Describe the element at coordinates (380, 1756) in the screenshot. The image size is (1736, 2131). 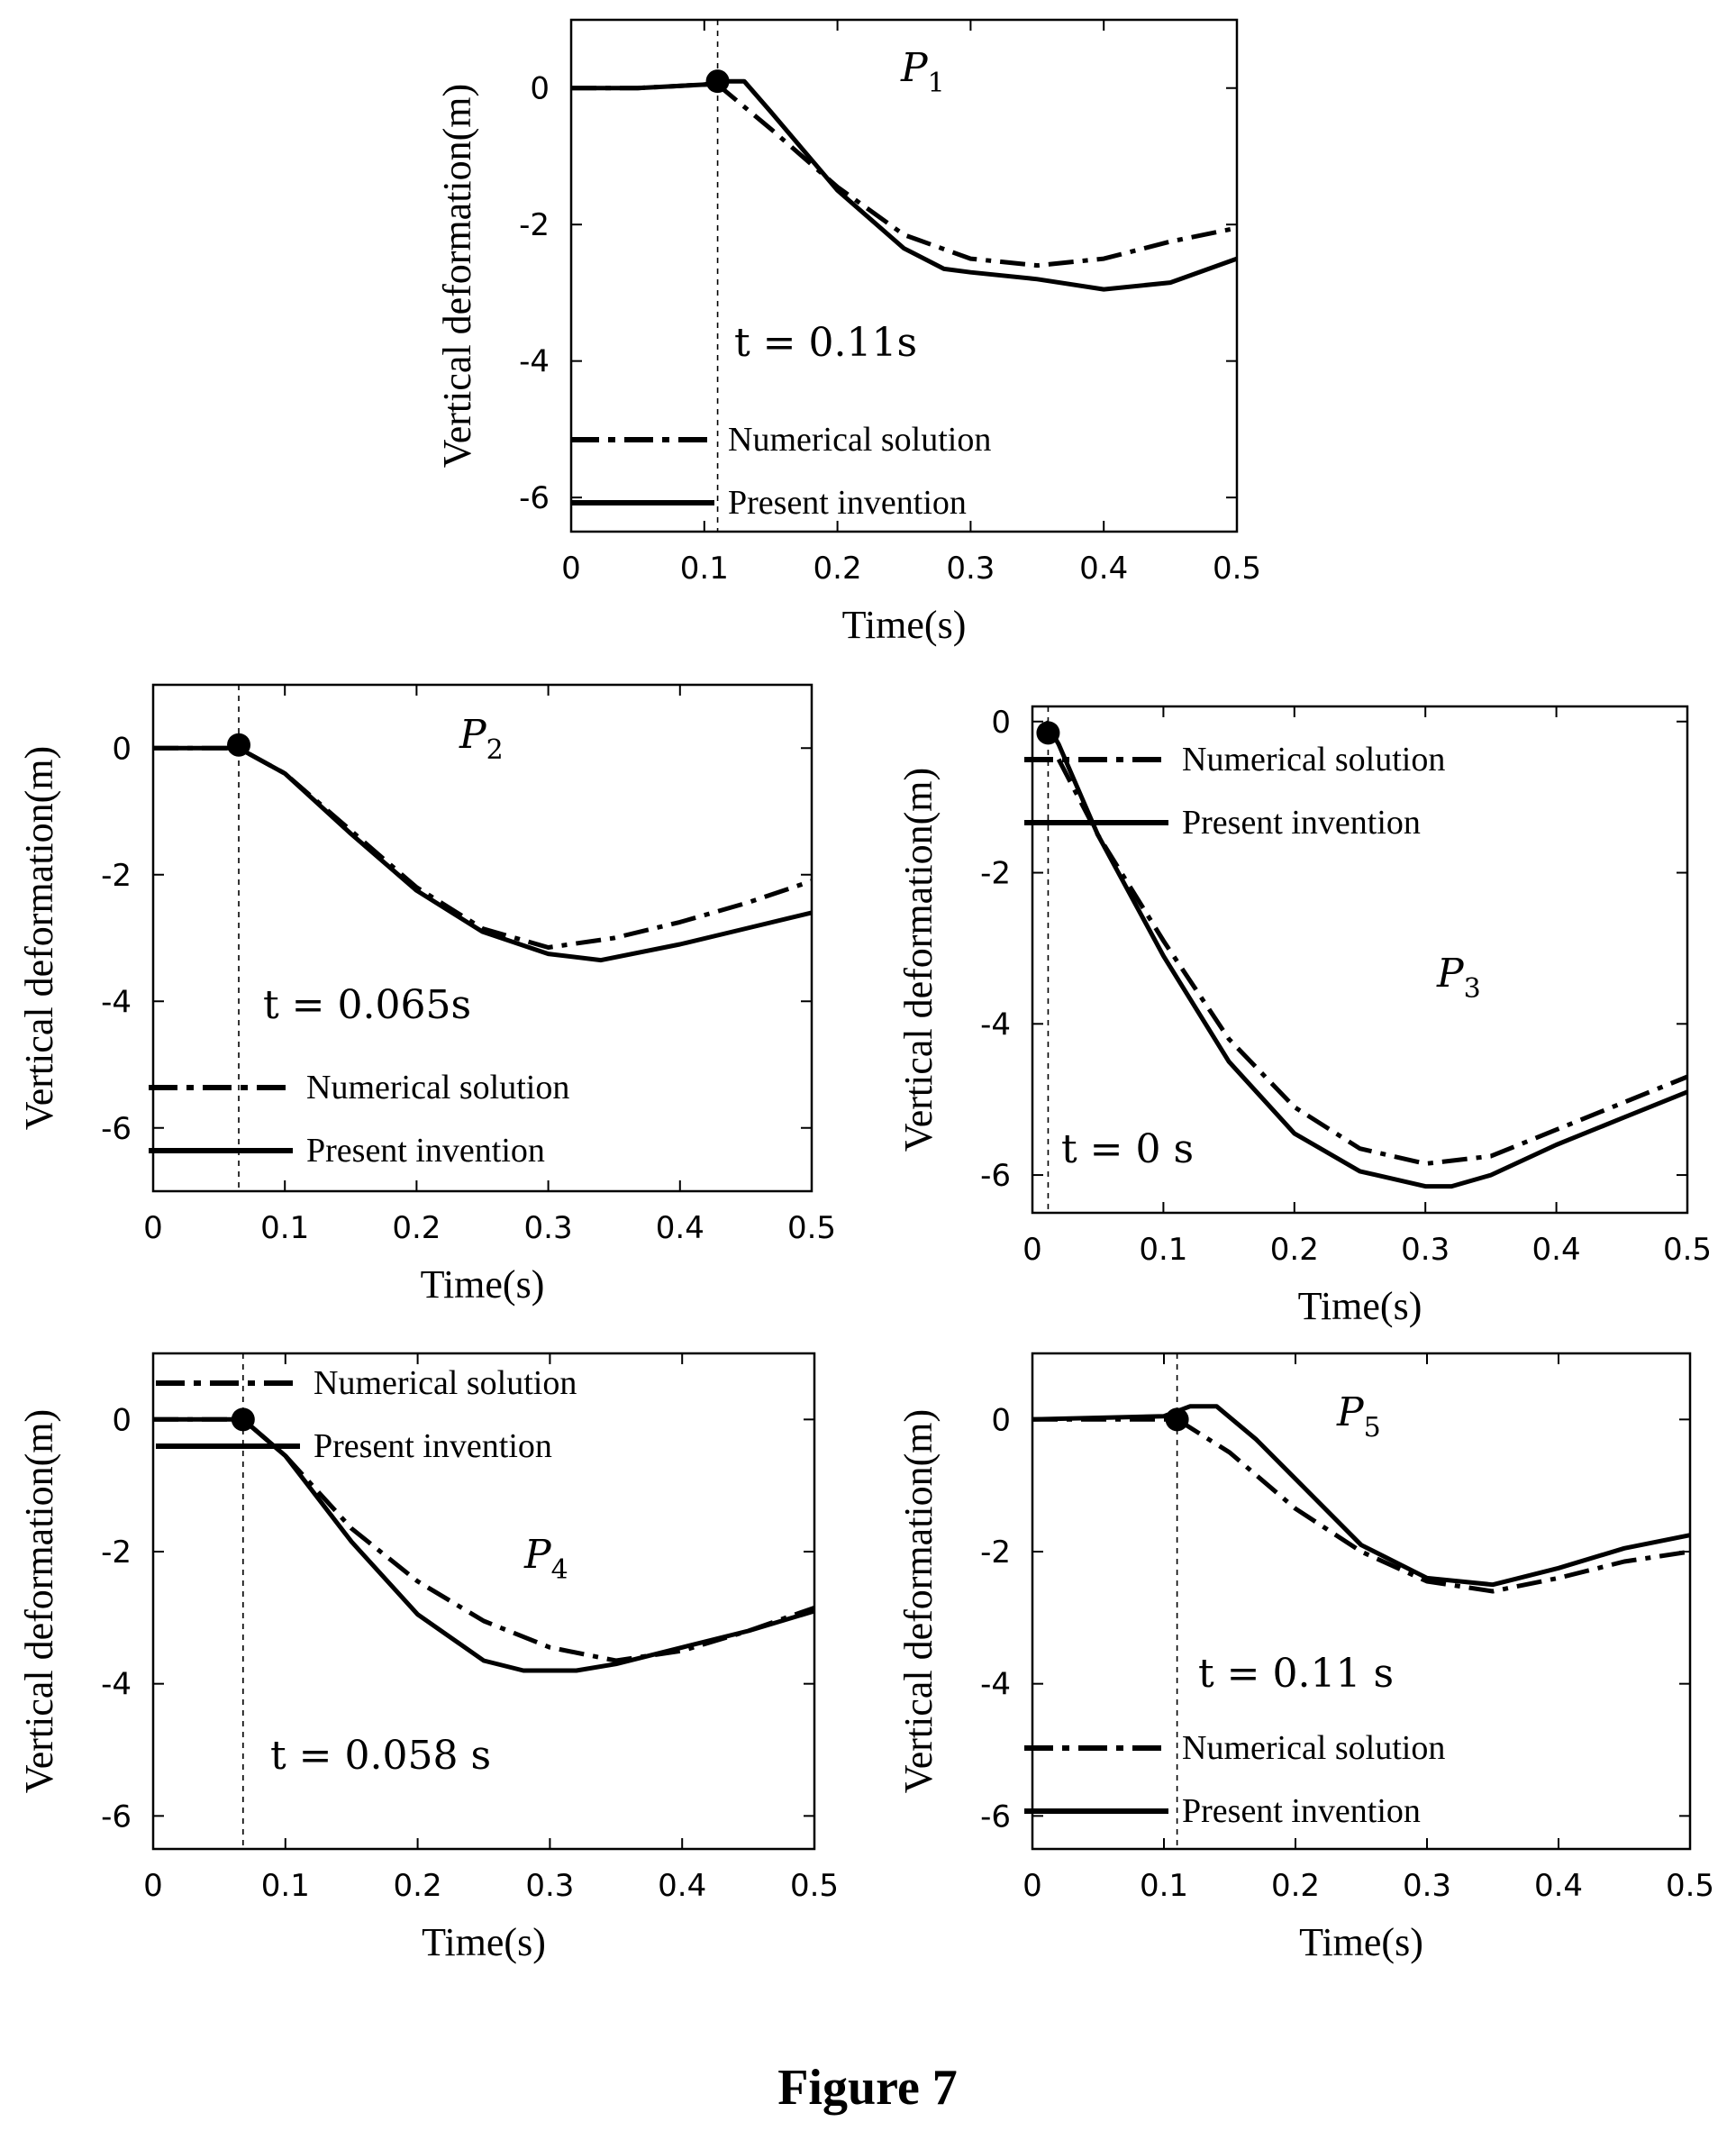
I see `time-annotation: t = 0.058 s` at that location.